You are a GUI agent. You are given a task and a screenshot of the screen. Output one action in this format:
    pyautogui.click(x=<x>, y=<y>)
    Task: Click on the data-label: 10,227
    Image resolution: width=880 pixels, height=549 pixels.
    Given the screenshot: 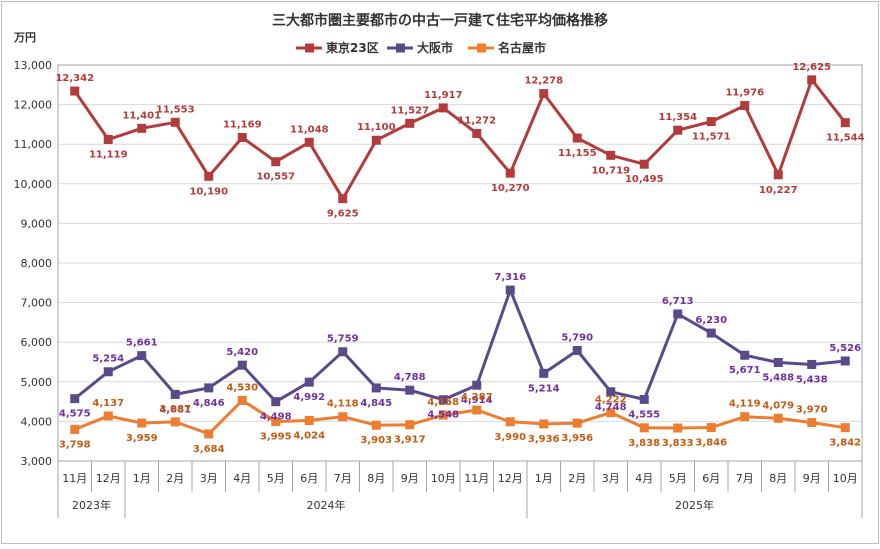 What is the action you would take?
    pyautogui.click(x=778, y=190)
    